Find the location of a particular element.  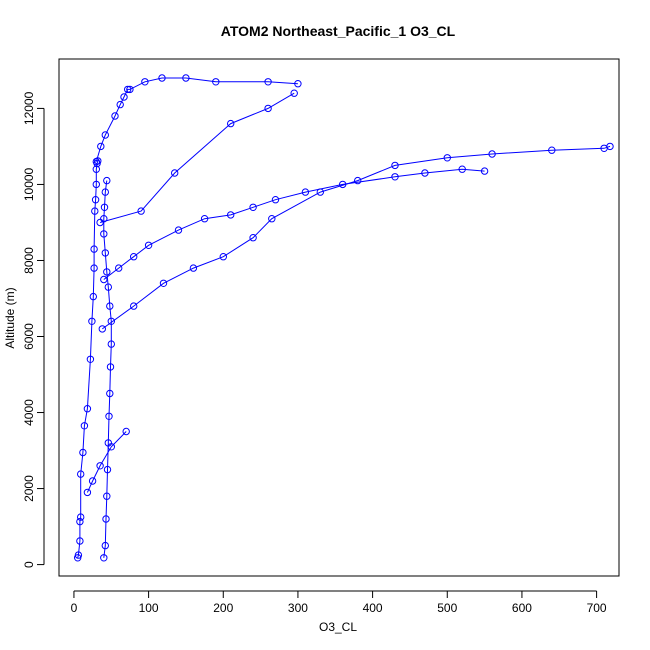

x-axis: 0 100 200 300 400 500 600 700 is located at coordinates (339, 602).